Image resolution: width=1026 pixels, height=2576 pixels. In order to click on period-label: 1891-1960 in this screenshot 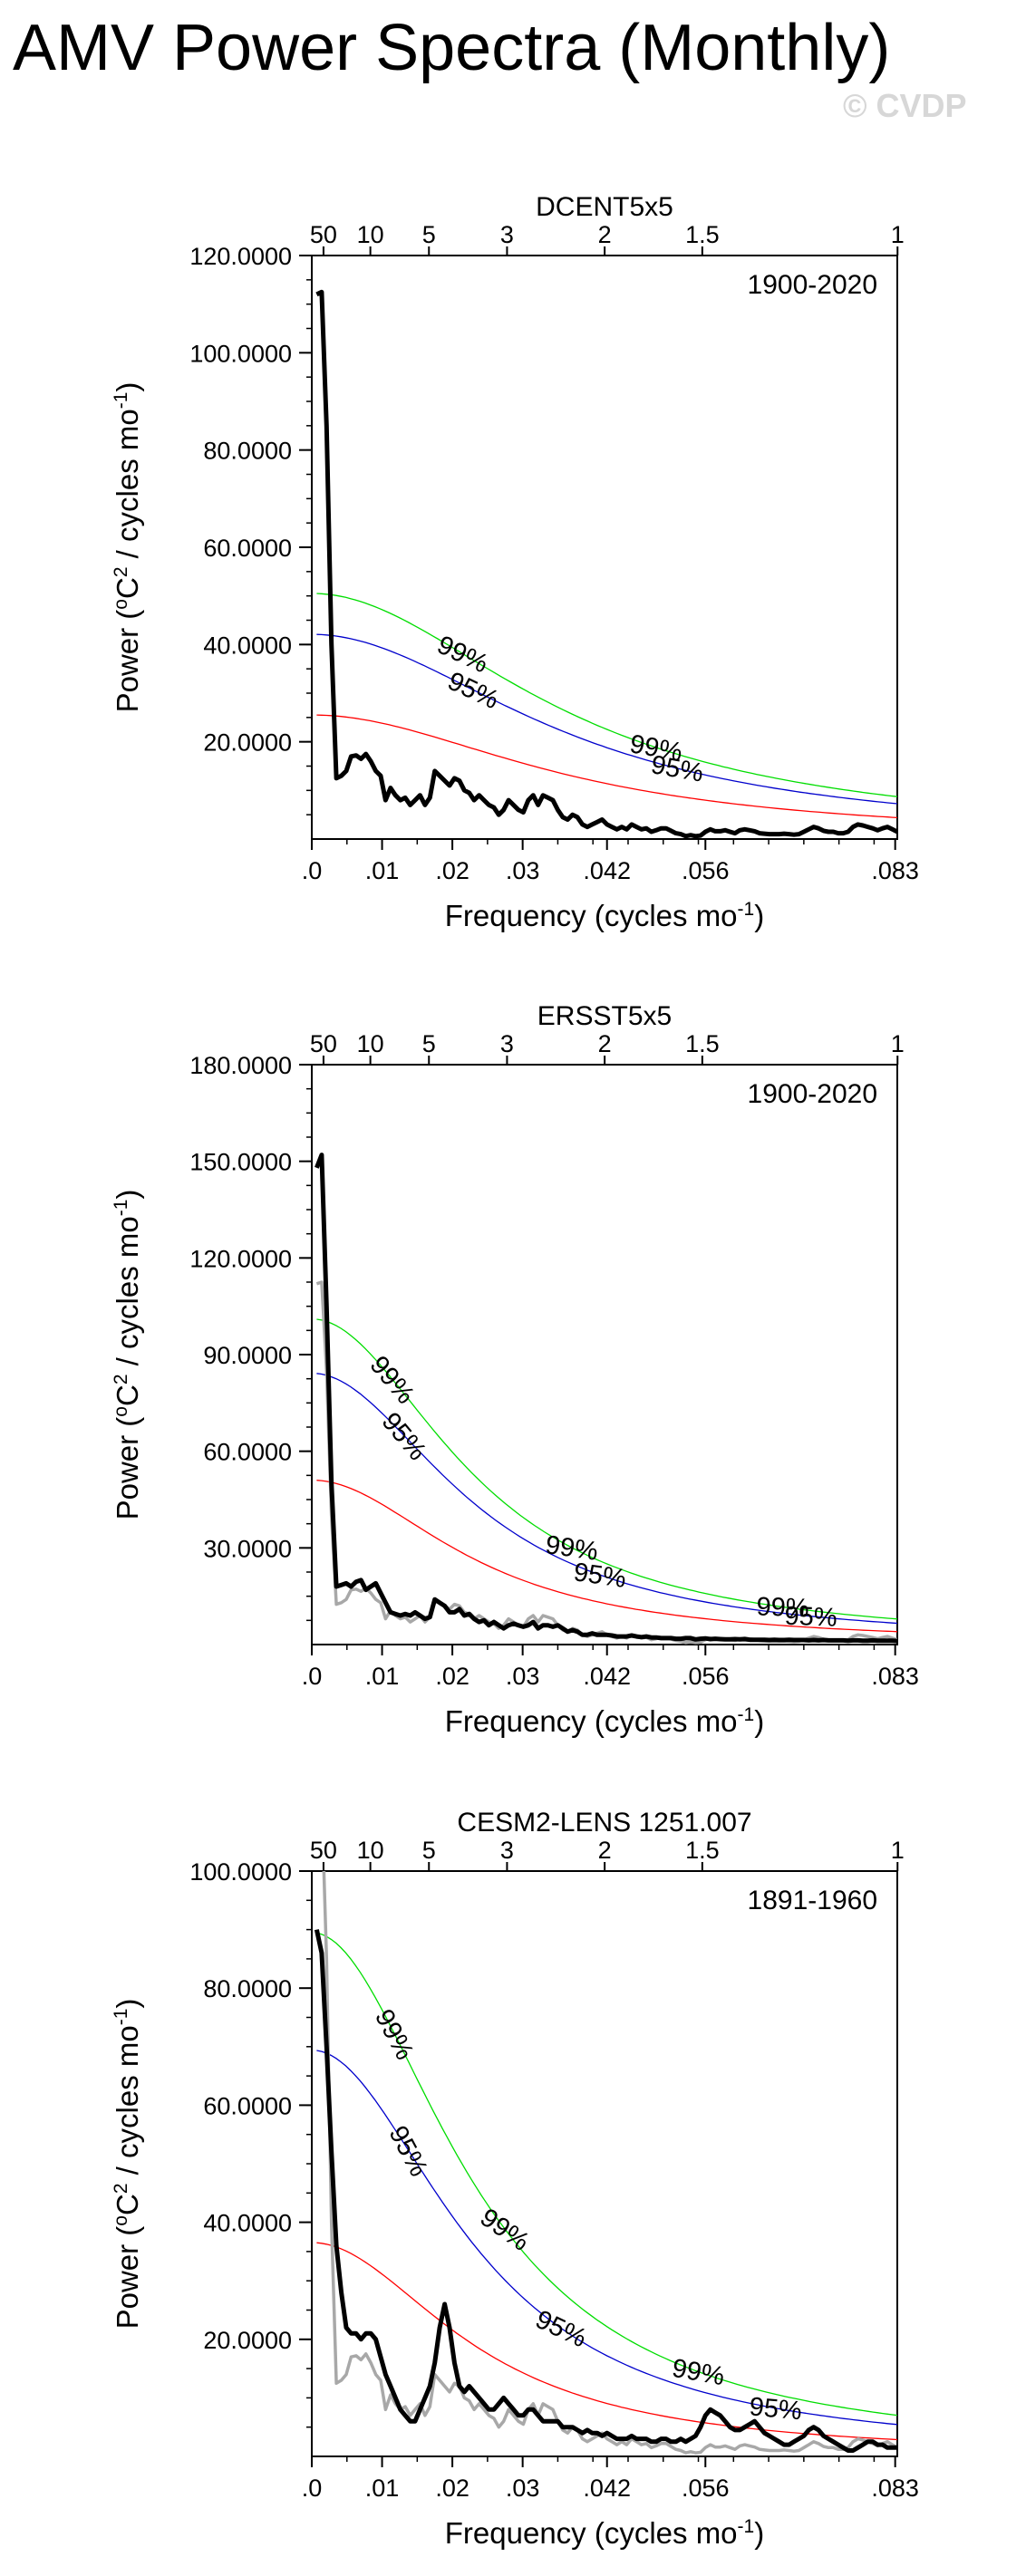, I will do `click(812, 1900)`.